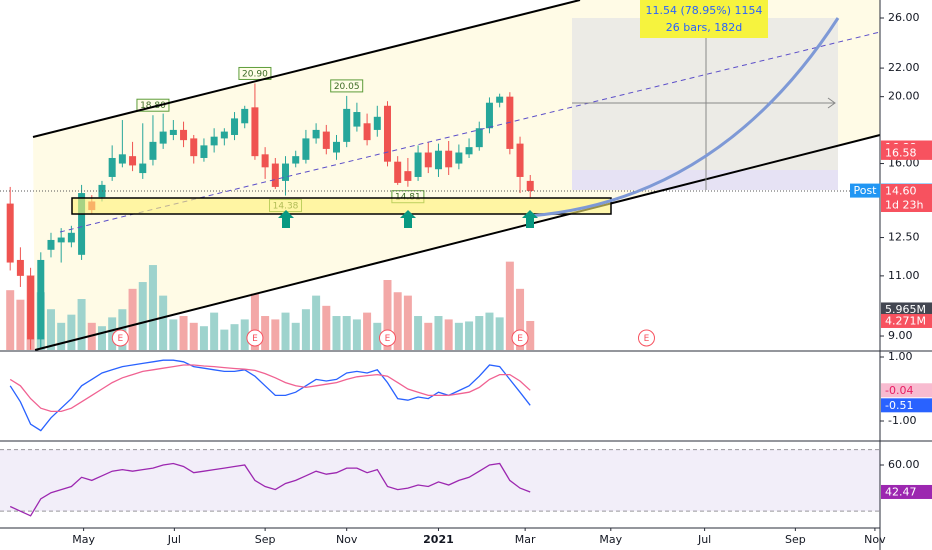  I want to click on arrows, so click(408, 219).